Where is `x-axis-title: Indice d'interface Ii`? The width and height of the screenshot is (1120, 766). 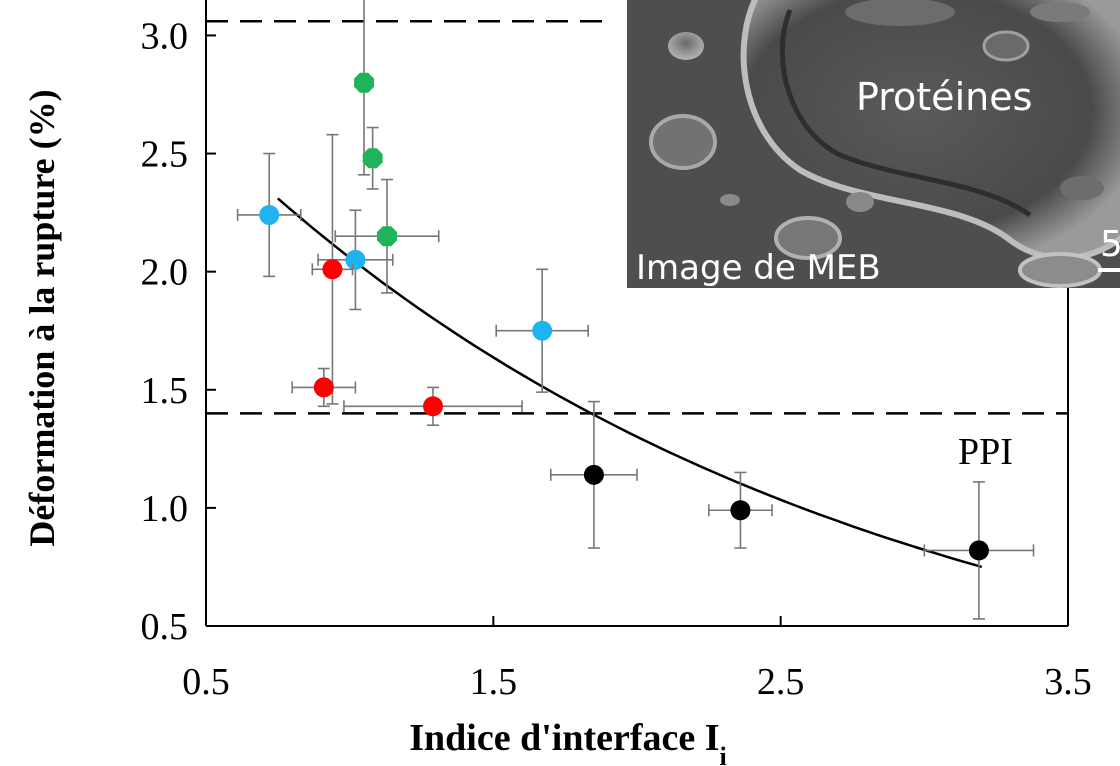 x-axis-title: Indice d'interface Ii is located at coordinates (568, 741).